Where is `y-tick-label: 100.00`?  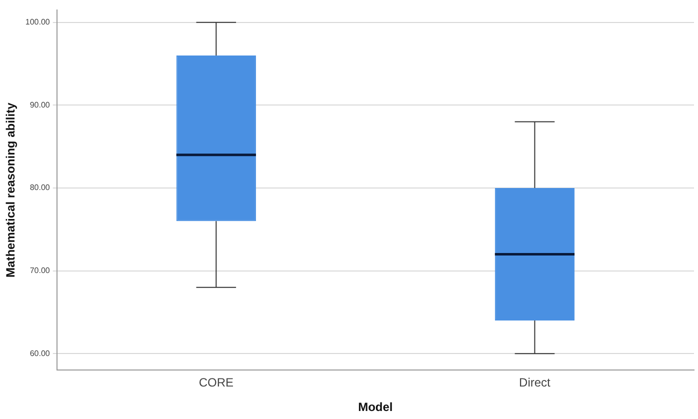 y-tick-label: 100.00 is located at coordinates (37, 22).